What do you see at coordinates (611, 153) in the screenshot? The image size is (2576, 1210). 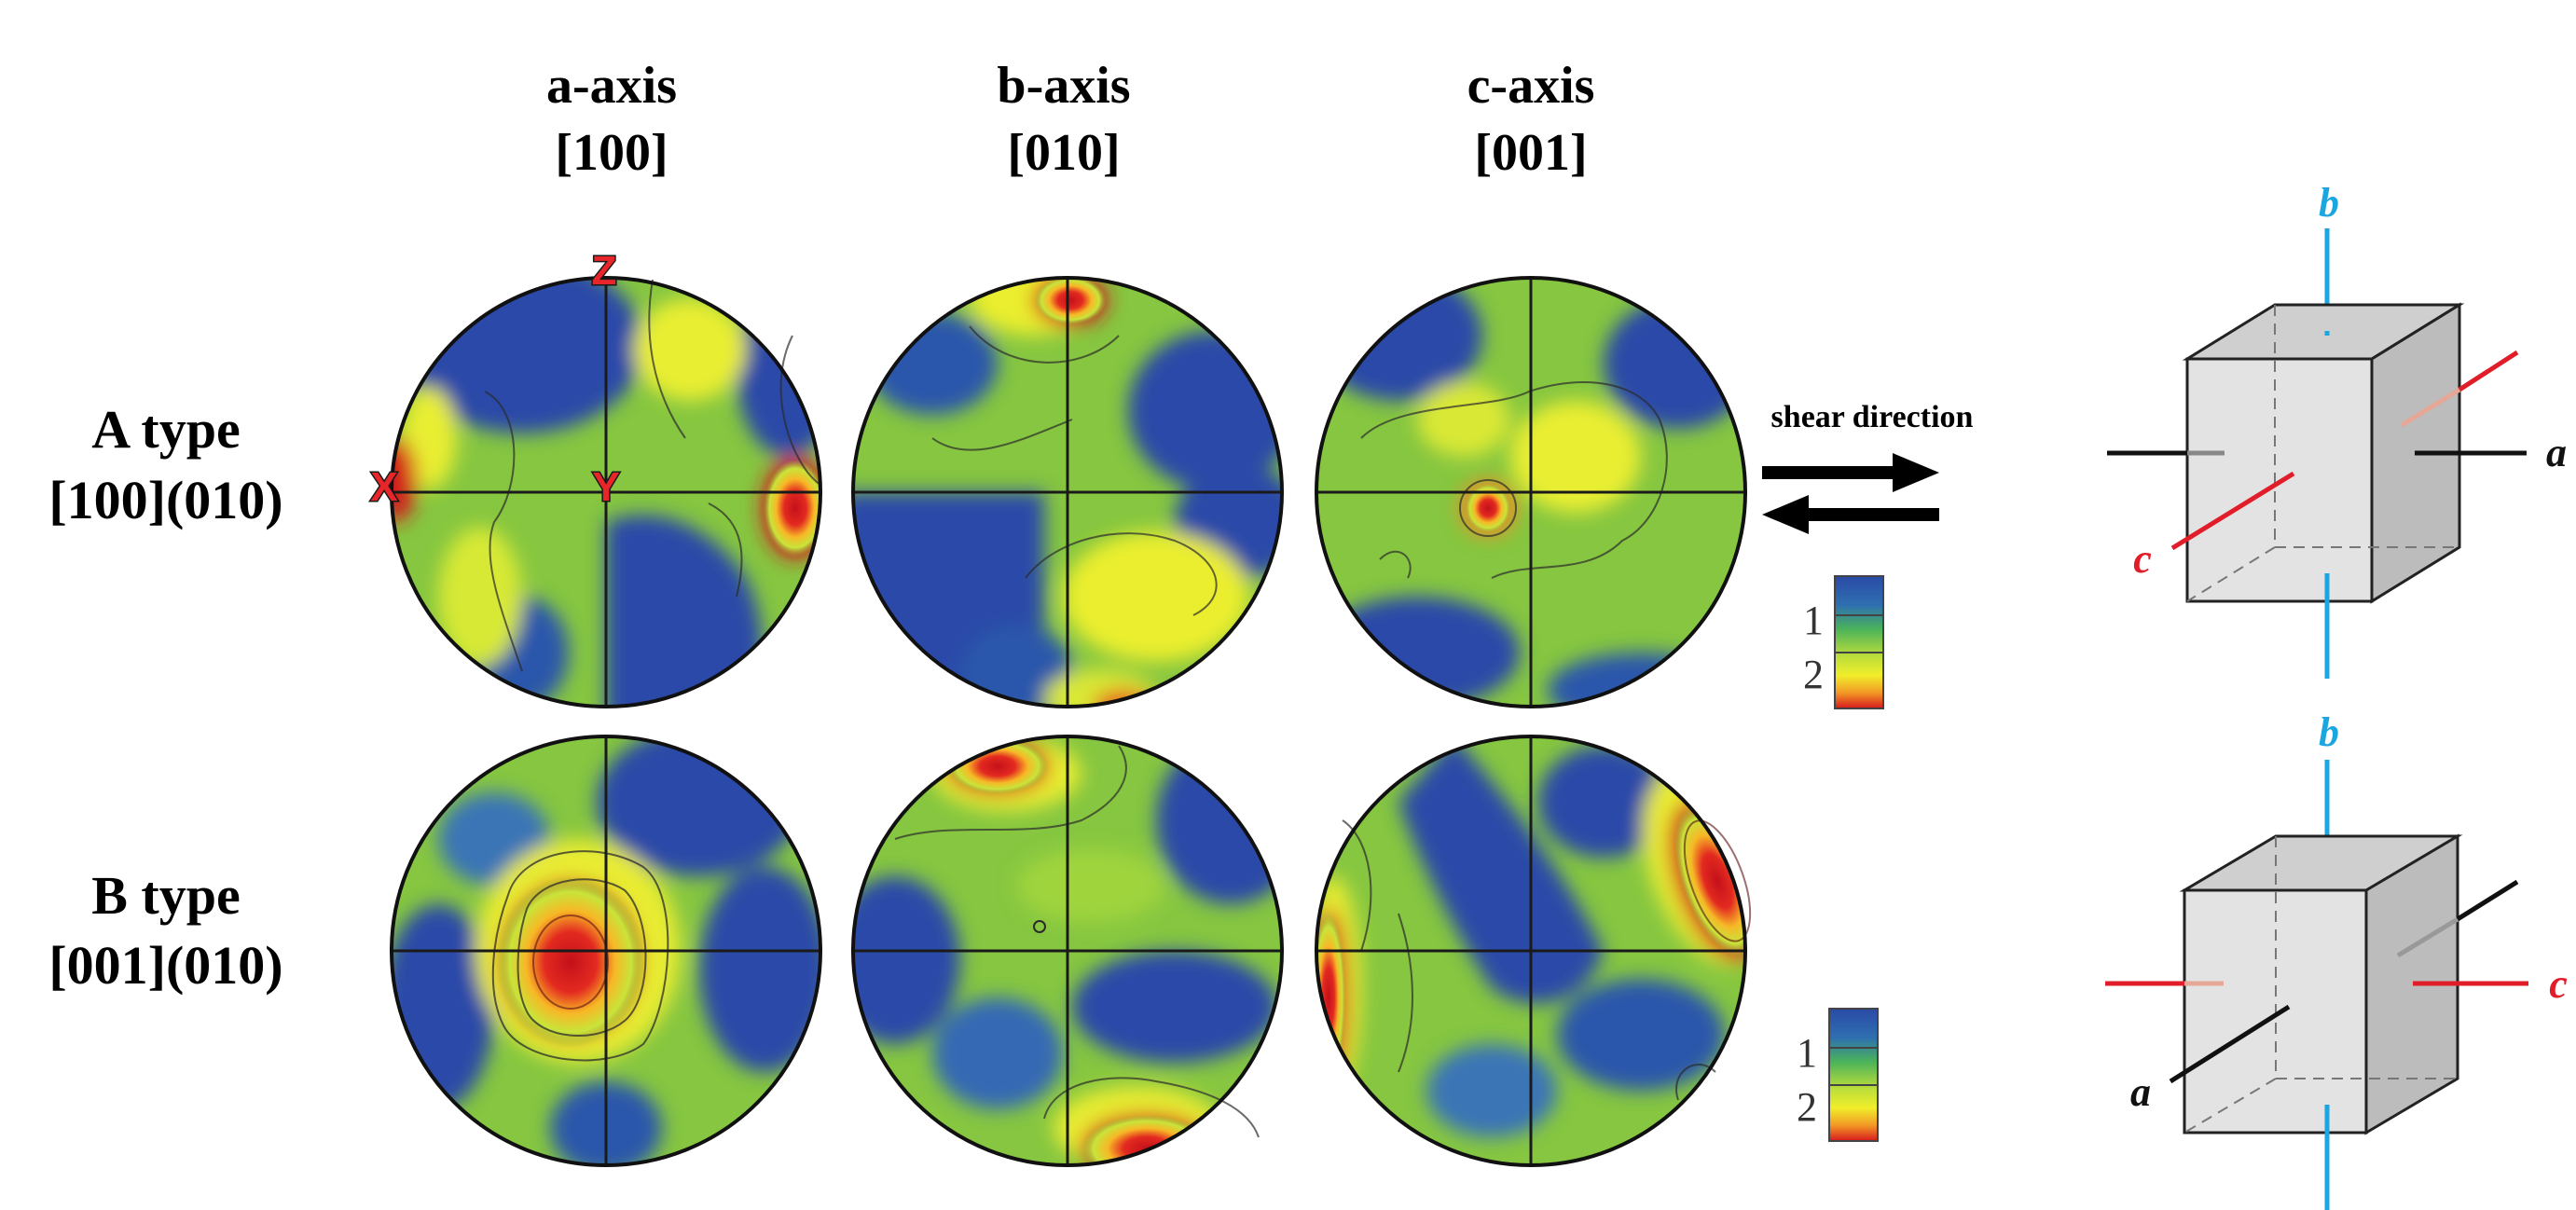 I see `col-header-a-index: [100]` at bounding box center [611, 153].